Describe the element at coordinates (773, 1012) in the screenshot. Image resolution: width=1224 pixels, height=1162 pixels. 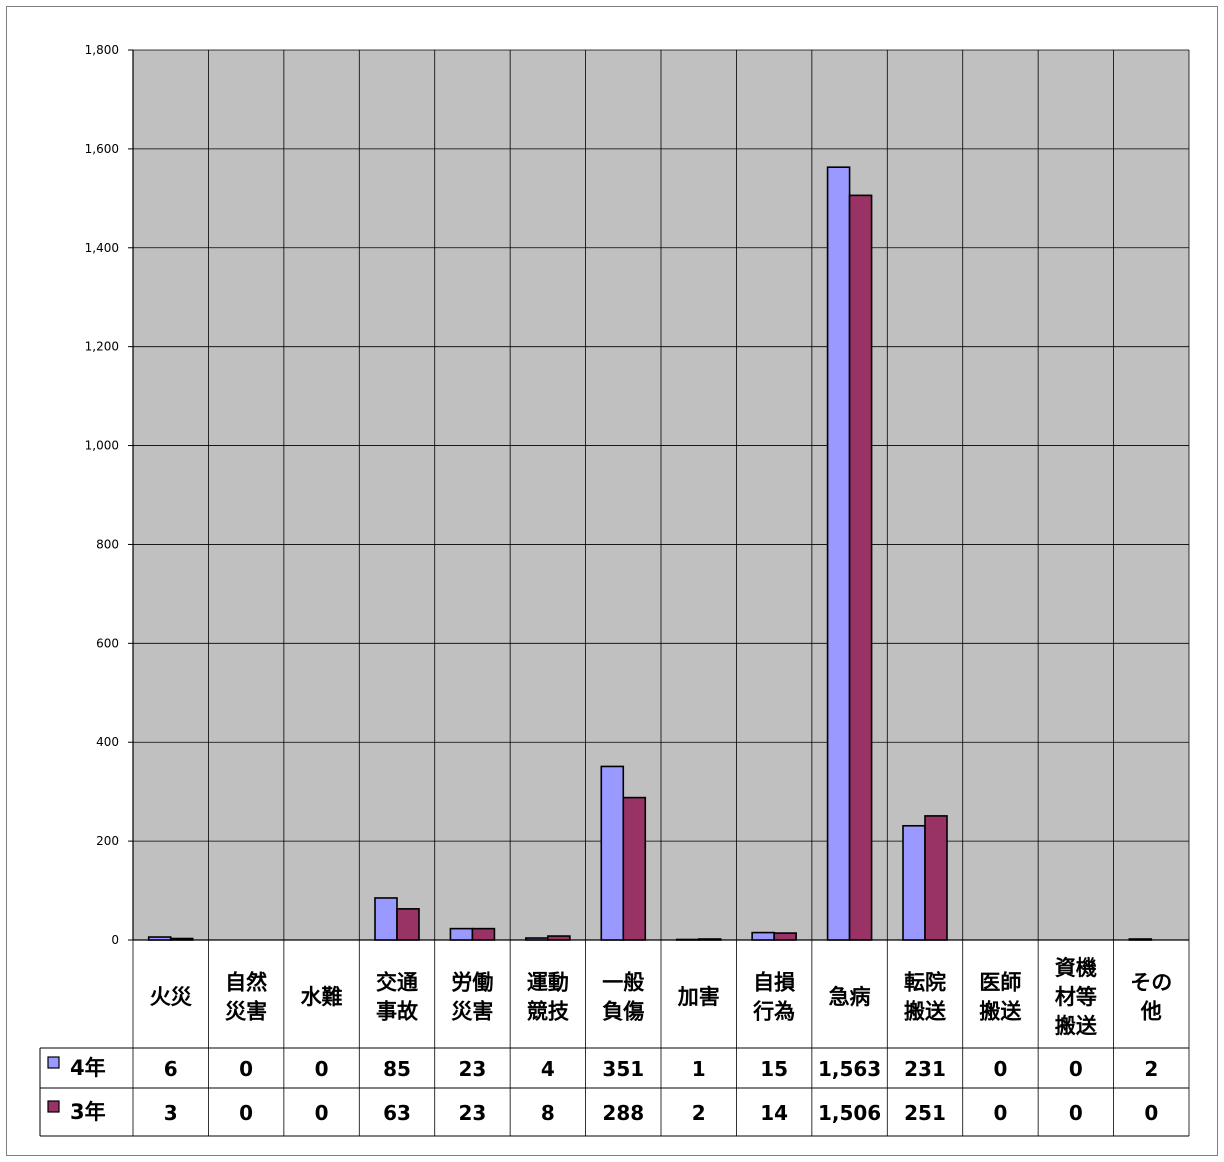
I see `category-label: 行為` at that location.